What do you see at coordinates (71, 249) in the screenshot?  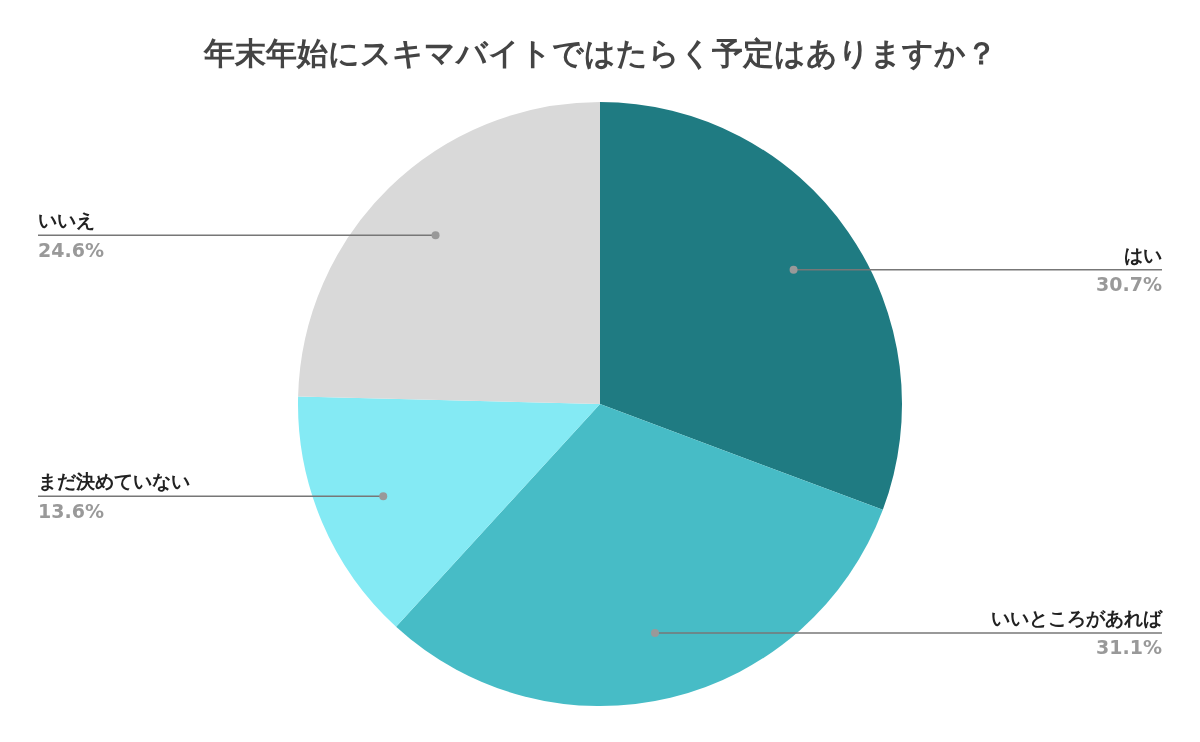 I see `data-label: 24.6%` at bounding box center [71, 249].